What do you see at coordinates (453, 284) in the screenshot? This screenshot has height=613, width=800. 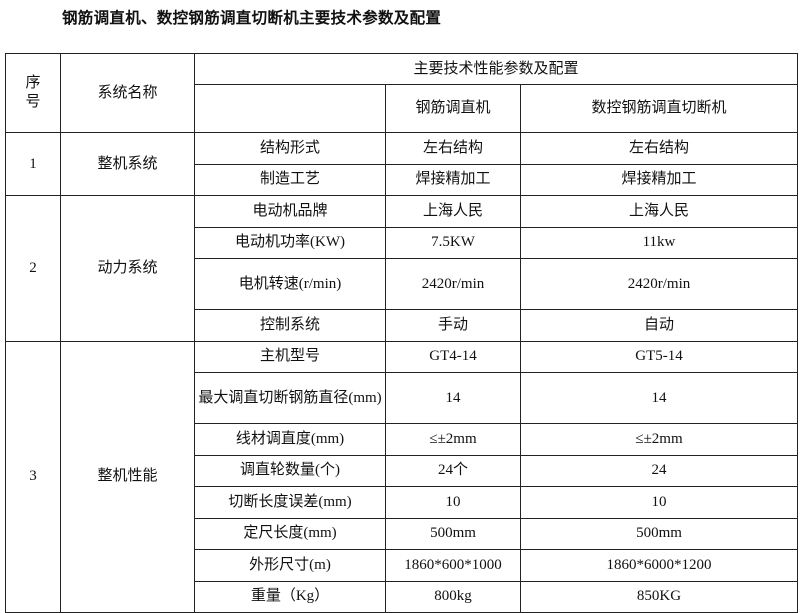 I see `machine-a-value: 2420r/min` at bounding box center [453, 284].